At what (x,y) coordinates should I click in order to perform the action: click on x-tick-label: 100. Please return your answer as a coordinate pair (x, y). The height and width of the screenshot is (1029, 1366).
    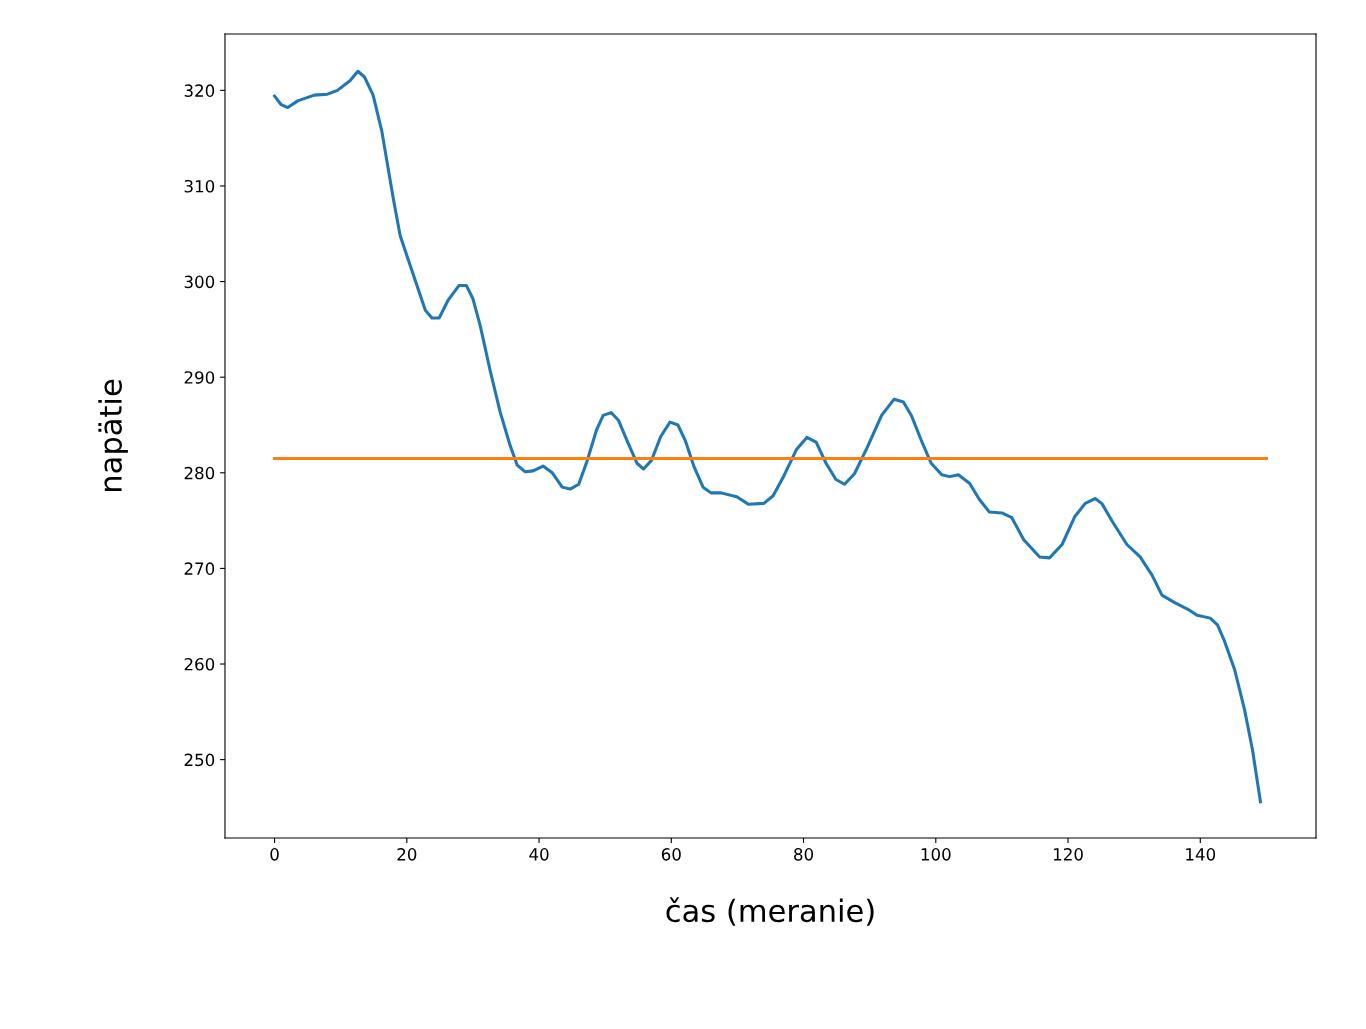
    Looking at the image, I should click on (936, 854).